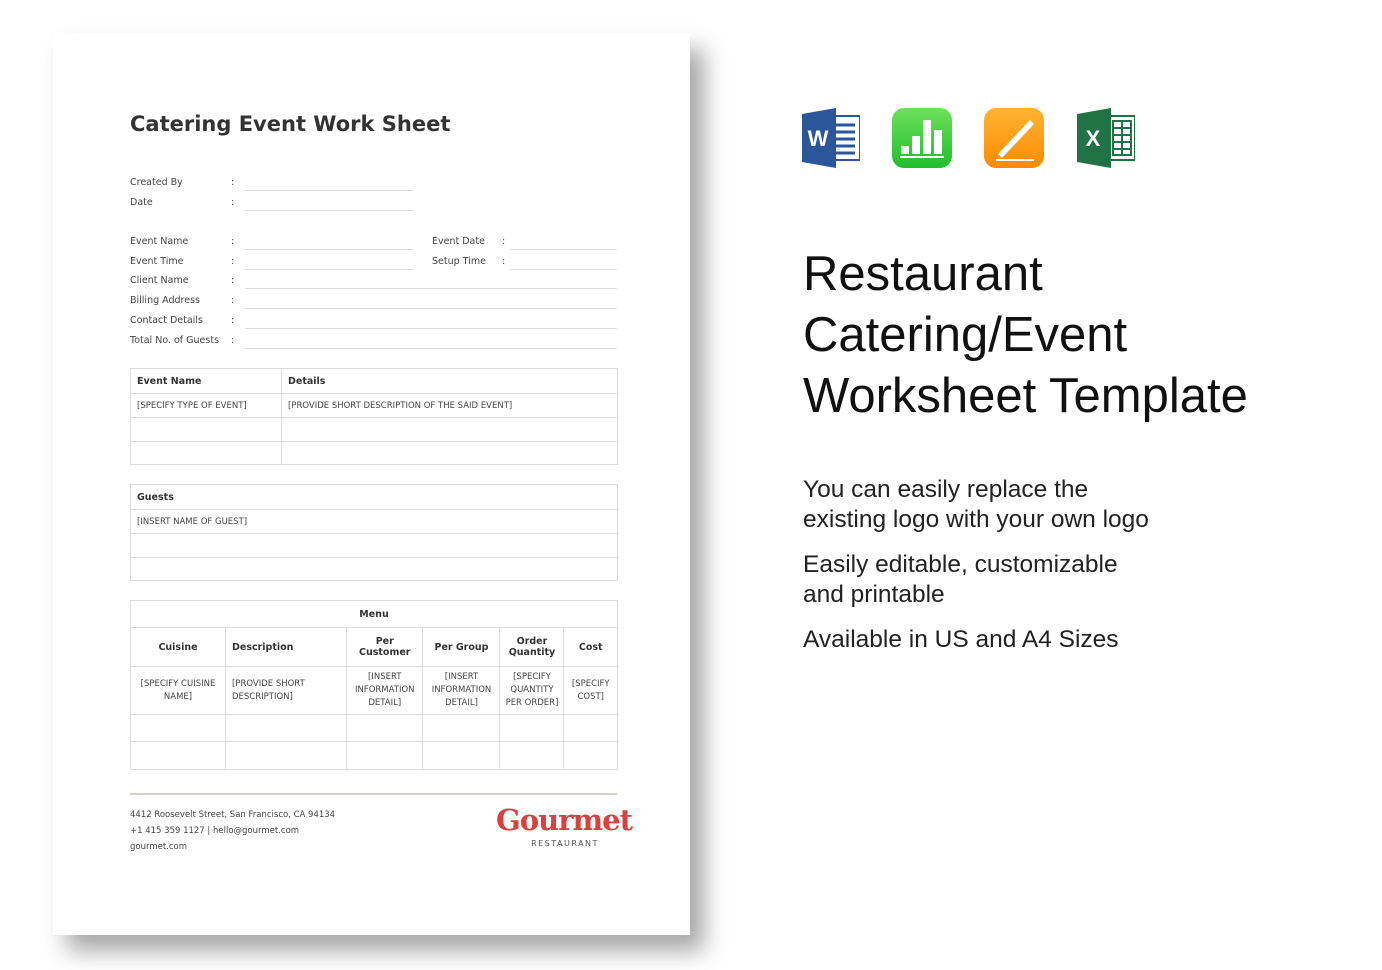 The height and width of the screenshot is (970, 1382). I want to click on guests-table: Guests [INSERT NAME OF GUEST], so click(374, 532).